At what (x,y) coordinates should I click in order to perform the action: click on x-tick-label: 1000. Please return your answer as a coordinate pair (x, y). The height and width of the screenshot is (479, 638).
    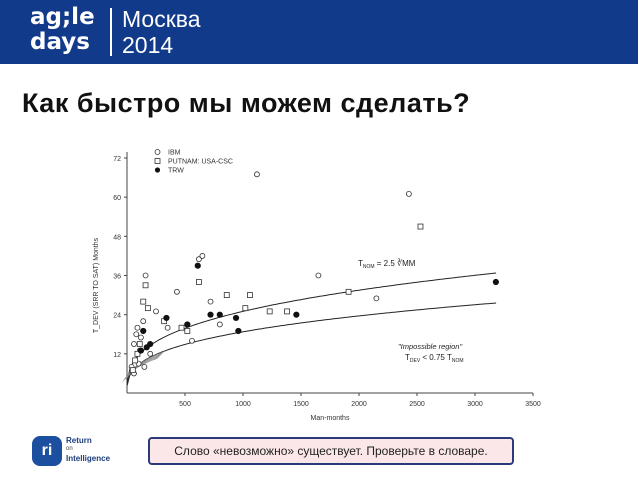
    Looking at the image, I should click on (243, 404).